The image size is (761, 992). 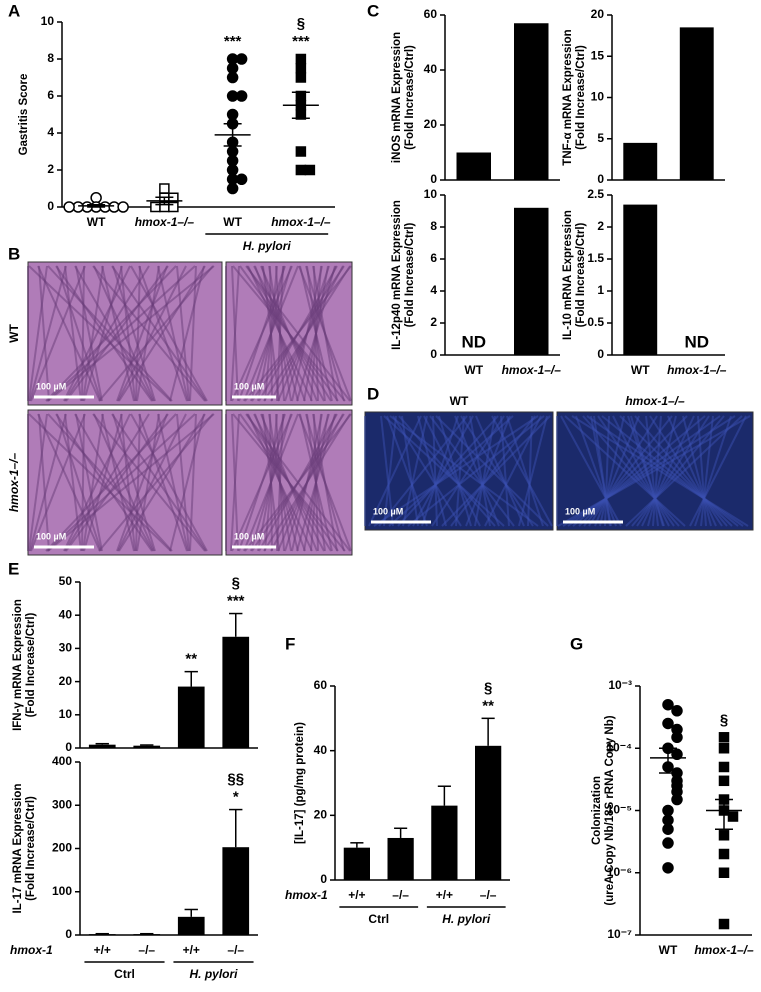 I want to click on y-tick-label: 5, so click(x=600, y=138).